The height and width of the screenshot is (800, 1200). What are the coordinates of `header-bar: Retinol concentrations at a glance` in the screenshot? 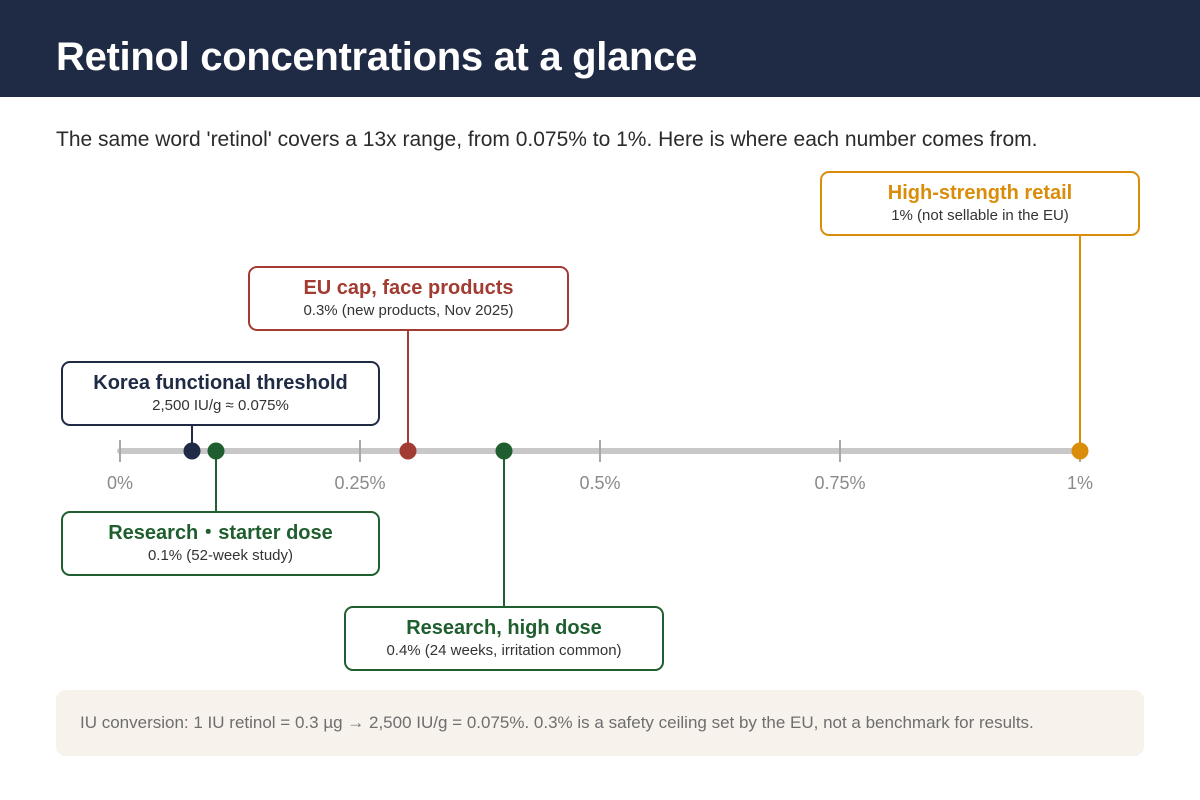 It's located at (600, 48).